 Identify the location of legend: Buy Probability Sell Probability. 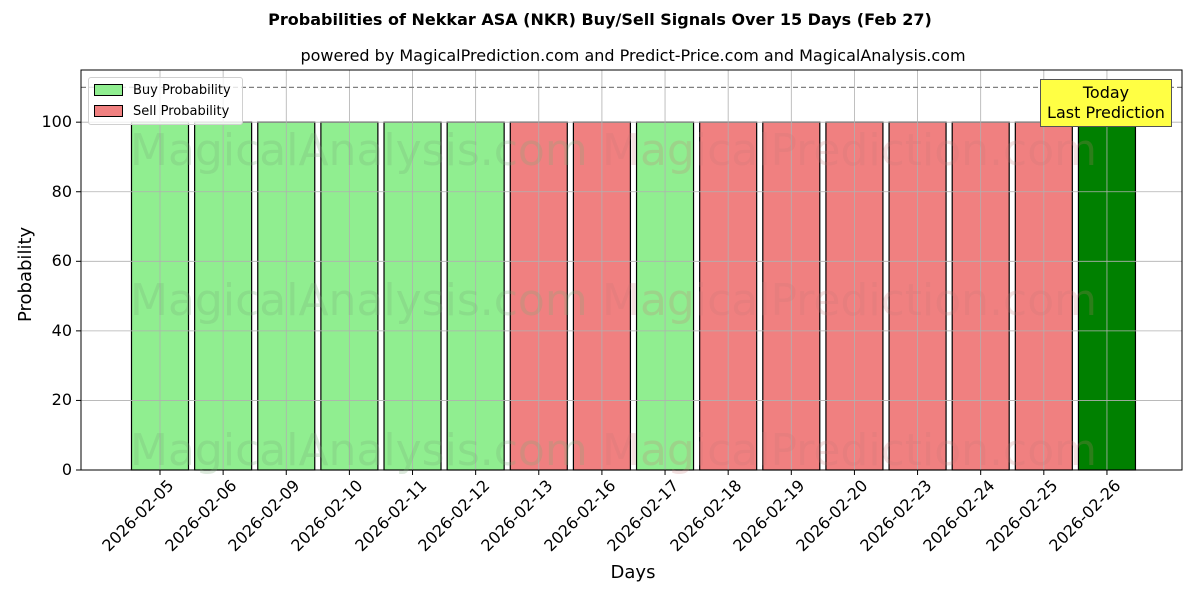
(165, 101).